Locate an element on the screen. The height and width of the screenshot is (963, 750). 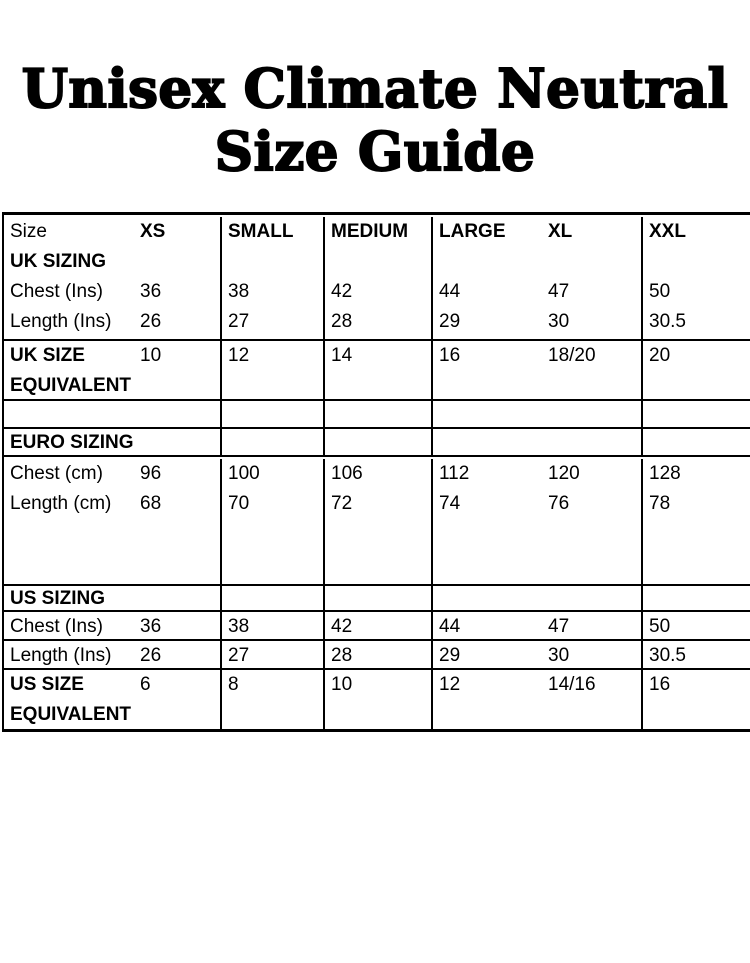
us-equivalent-small: 8 is located at coordinates (233, 684).